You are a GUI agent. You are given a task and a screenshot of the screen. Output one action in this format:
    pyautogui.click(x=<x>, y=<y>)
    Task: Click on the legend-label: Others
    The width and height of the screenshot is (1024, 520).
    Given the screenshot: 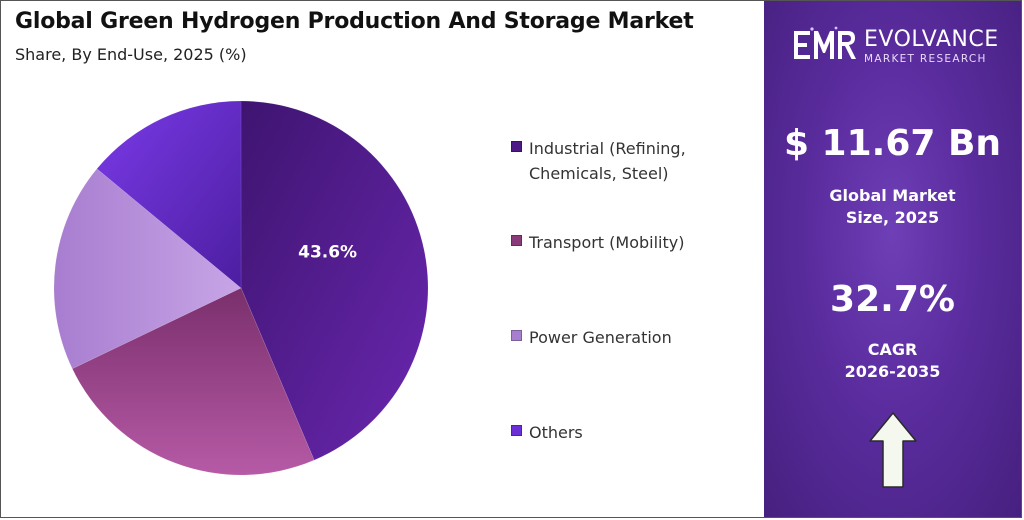 What is the action you would take?
    pyautogui.click(x=556, y=432)
    